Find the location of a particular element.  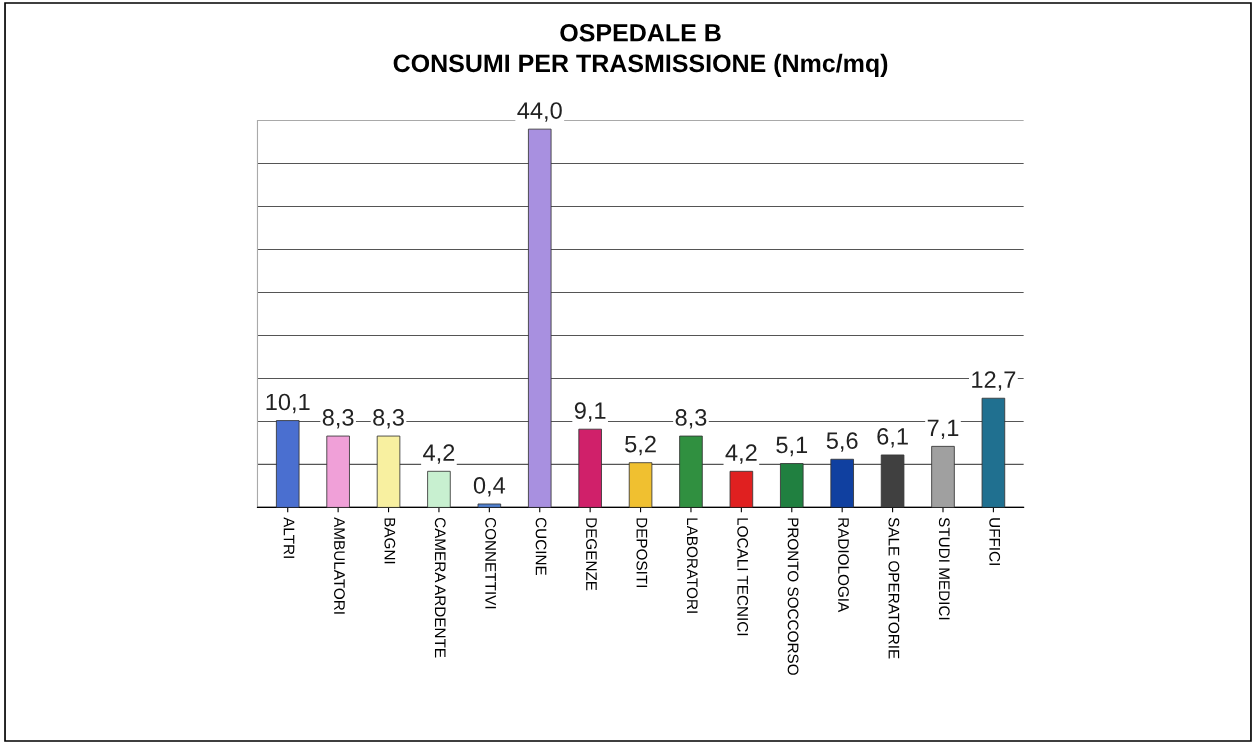

x-tick-label: AMBULATORI is located at coordinates (339, 565).